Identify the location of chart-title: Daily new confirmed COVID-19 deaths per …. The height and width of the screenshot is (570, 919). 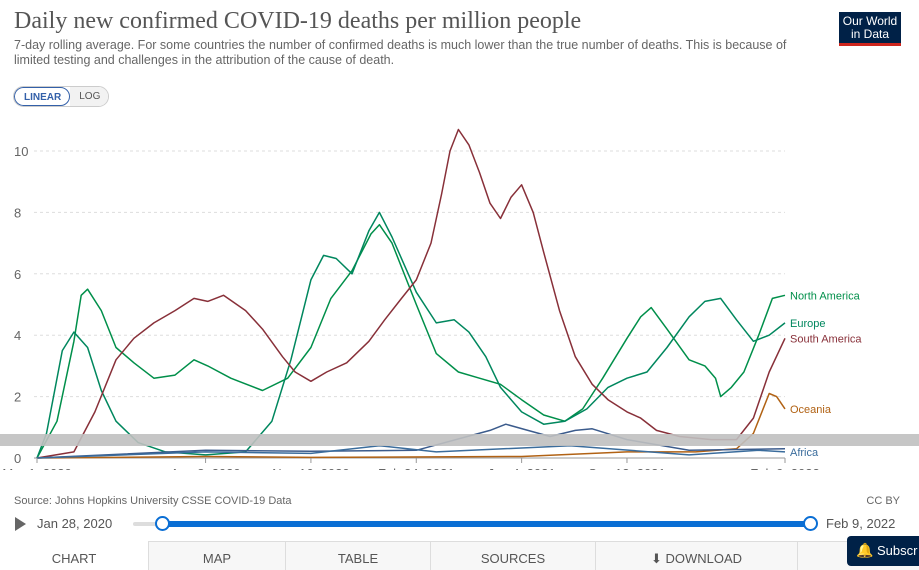
(298, 21).